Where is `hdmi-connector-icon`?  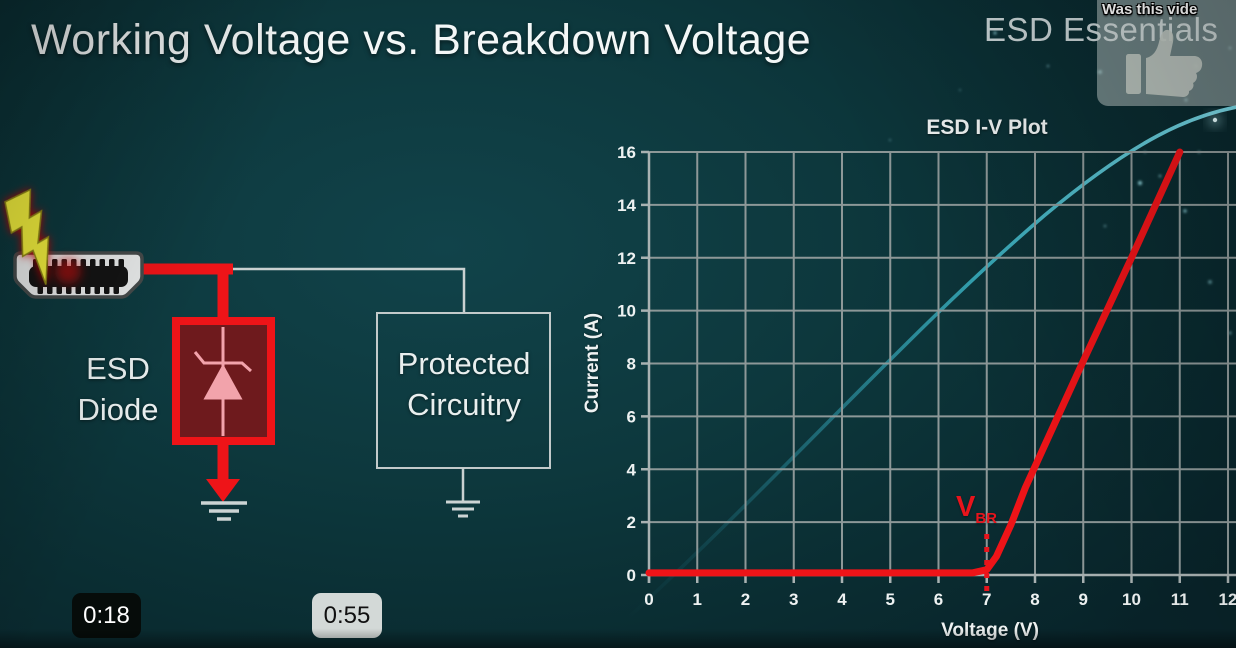
hdmi-connector-icon is located at coordinates (78, 275).